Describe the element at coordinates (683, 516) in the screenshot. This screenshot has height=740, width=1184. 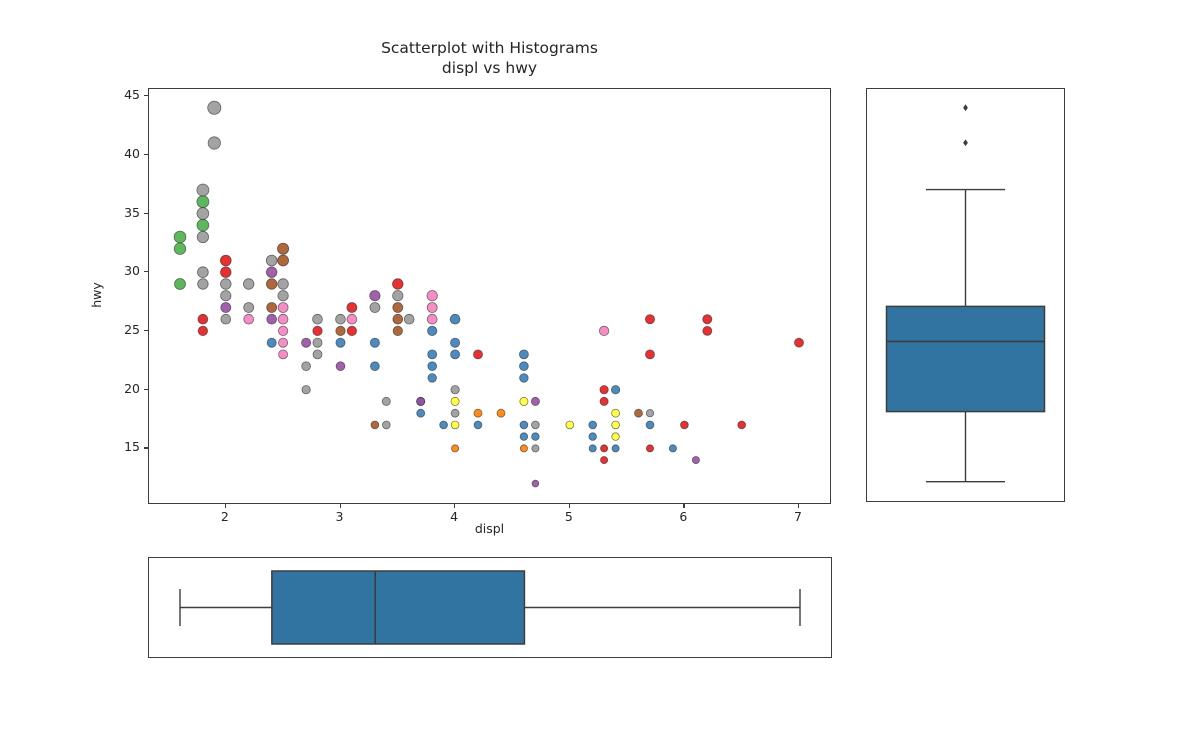
I see `x-tick-label: 6` at that location.